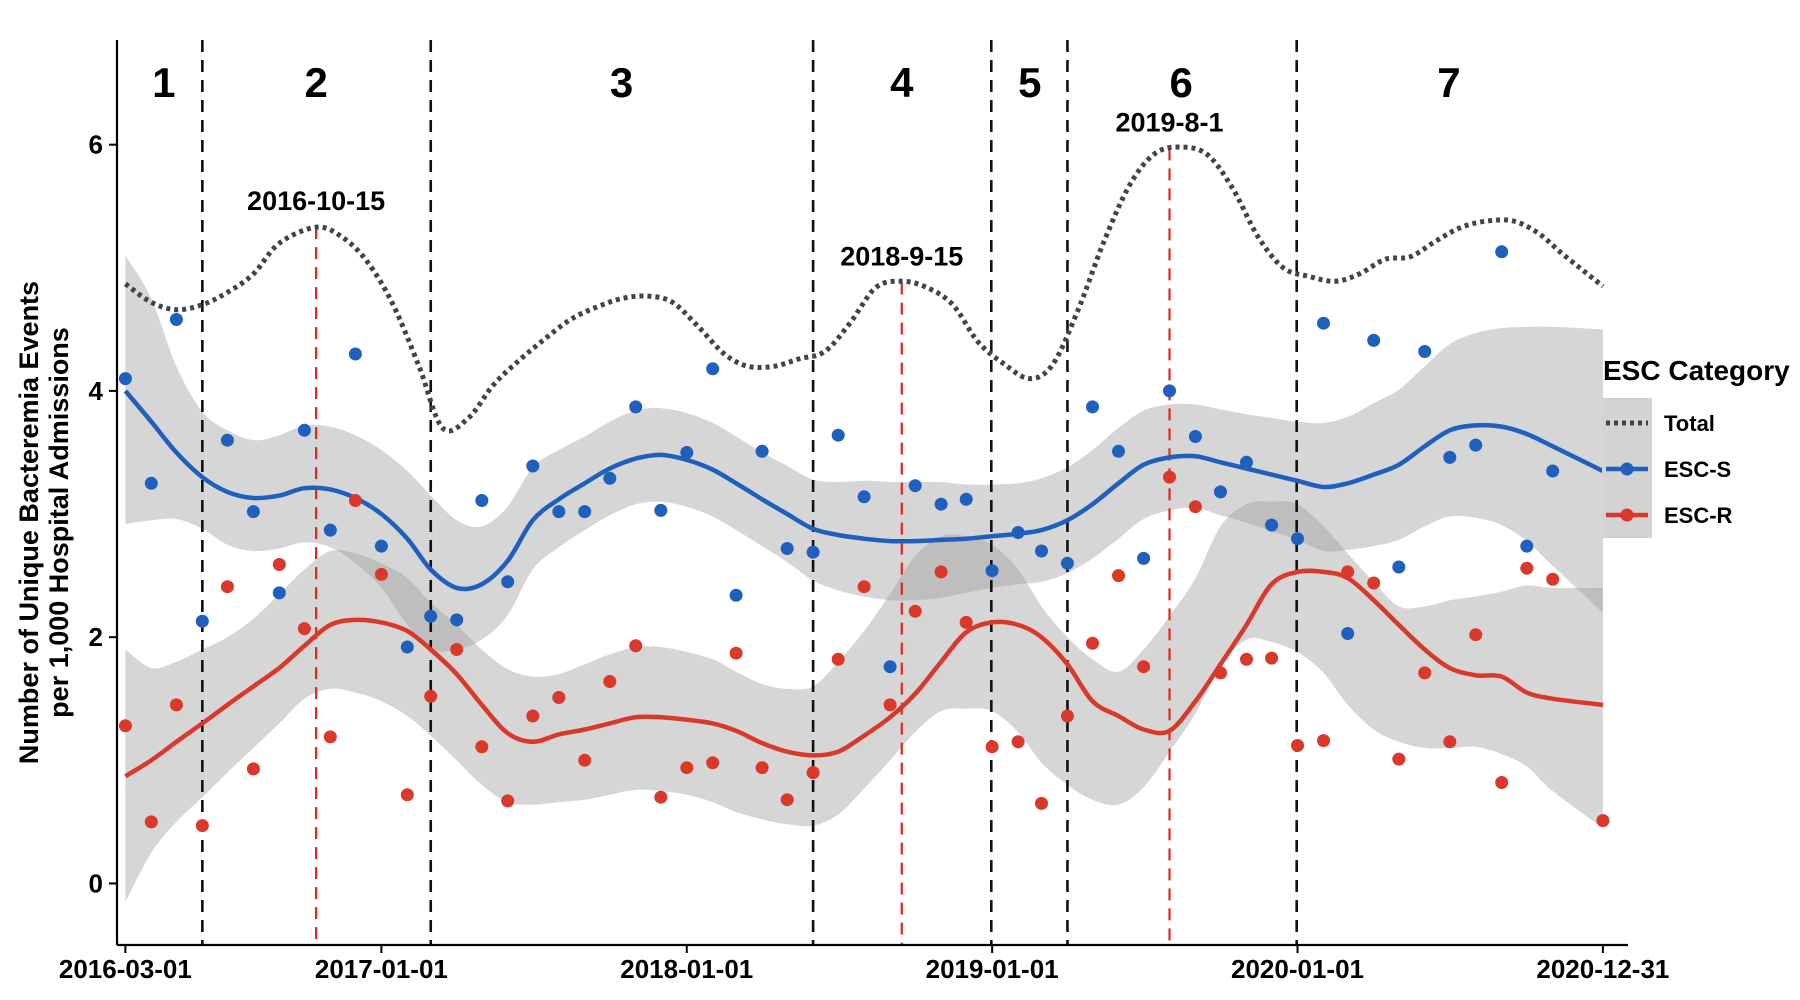 The image size is (1800, 1000). I want to click on y-tick-label: 2, so click(96, 637).